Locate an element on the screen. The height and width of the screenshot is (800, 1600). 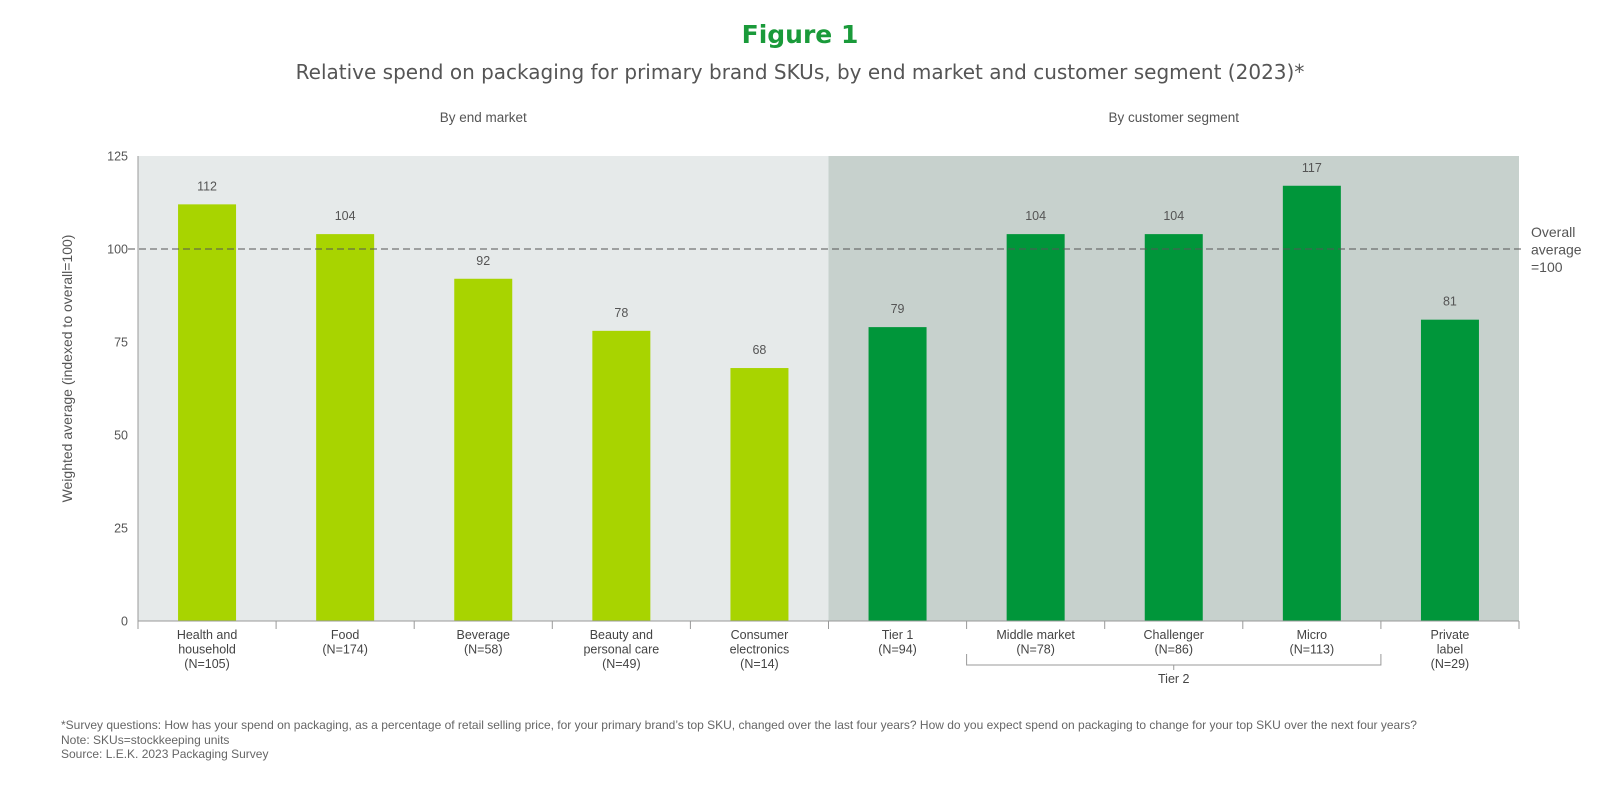
y-tick-label: 125 is located at coordinates (117, 157).